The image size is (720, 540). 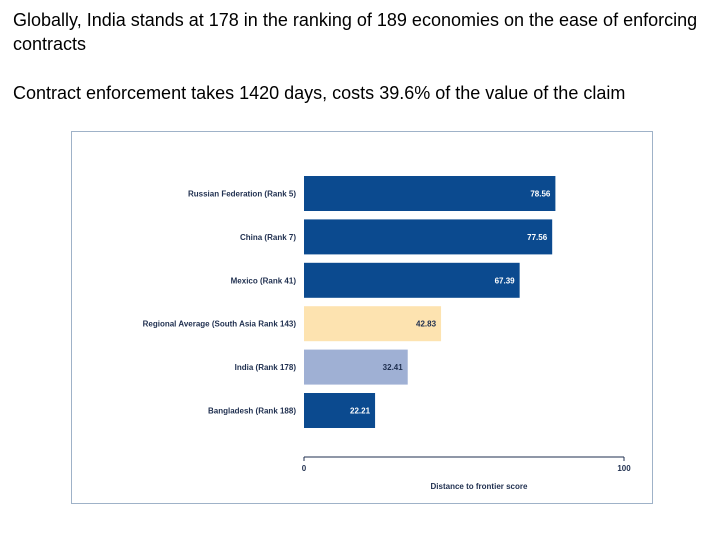 I want to click on value-label: 22.21, so click(x=360, y=411).